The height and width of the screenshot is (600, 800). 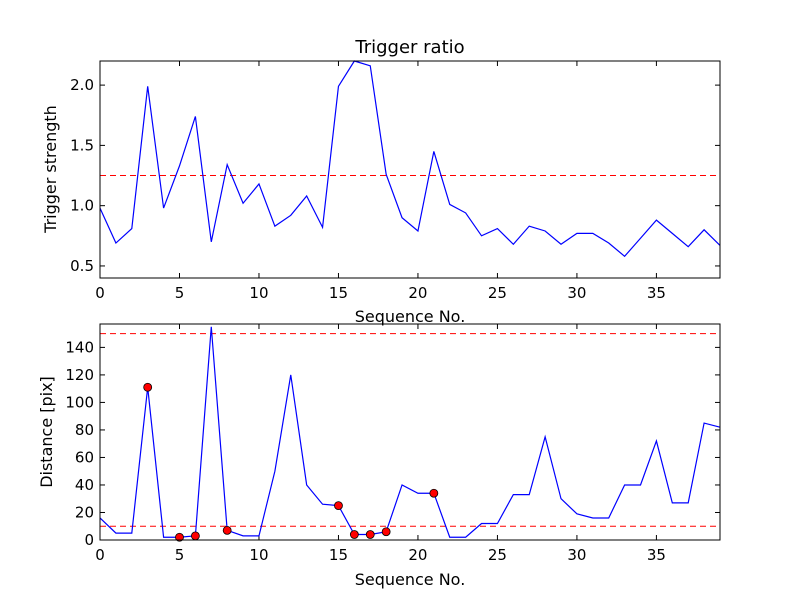 I want to click on y-tick-label: 120, so click(x=79, y=375).